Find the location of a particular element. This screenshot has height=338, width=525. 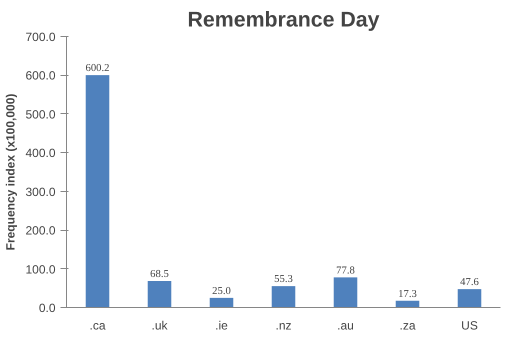

y-tick-label: 0.0 is located at coordinates (47, 308).